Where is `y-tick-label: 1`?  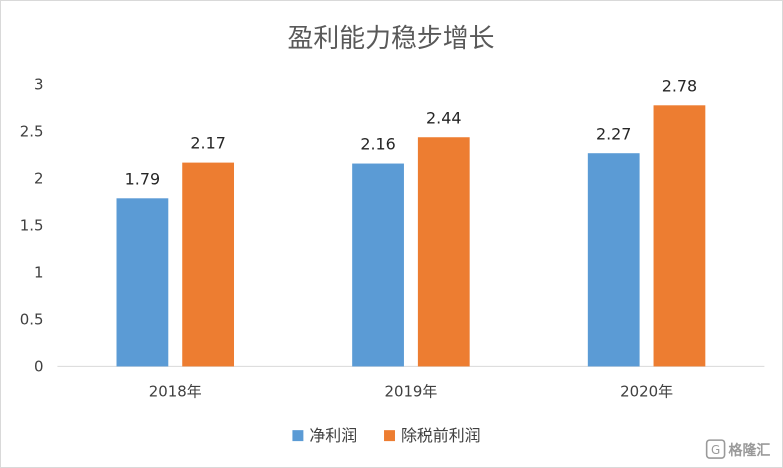
y-tick-label: 1 is located at coordinates (39, 272).